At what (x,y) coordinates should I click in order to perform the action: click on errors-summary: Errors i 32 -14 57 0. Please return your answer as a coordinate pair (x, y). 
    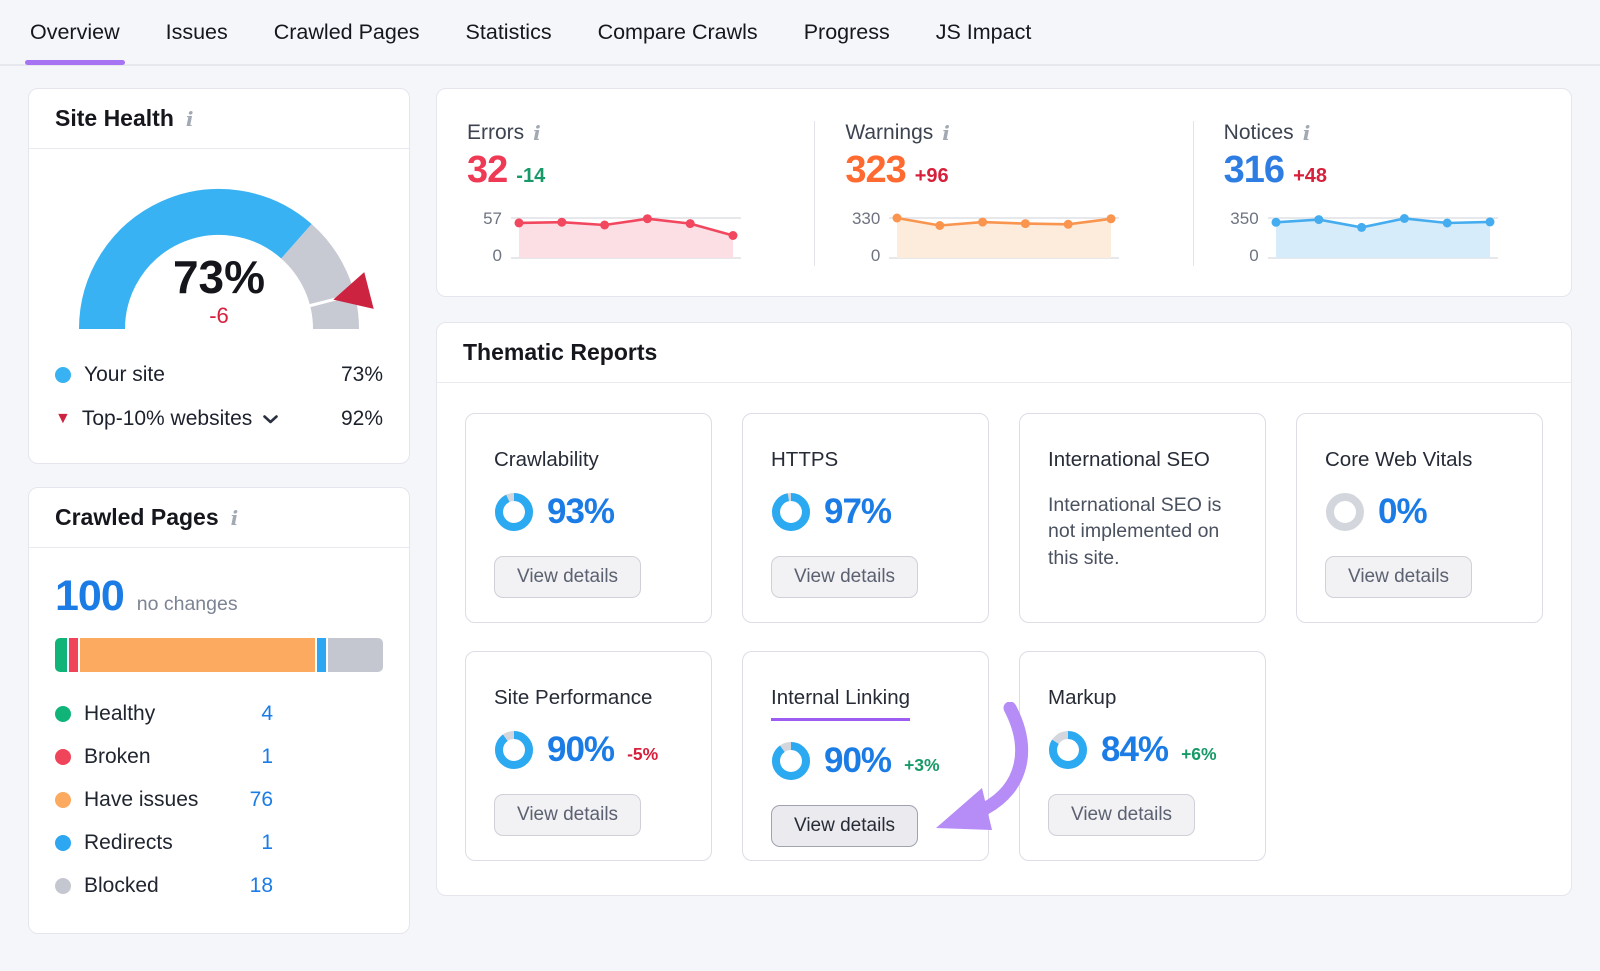
    Looking at the image, I should click on (625, 193).